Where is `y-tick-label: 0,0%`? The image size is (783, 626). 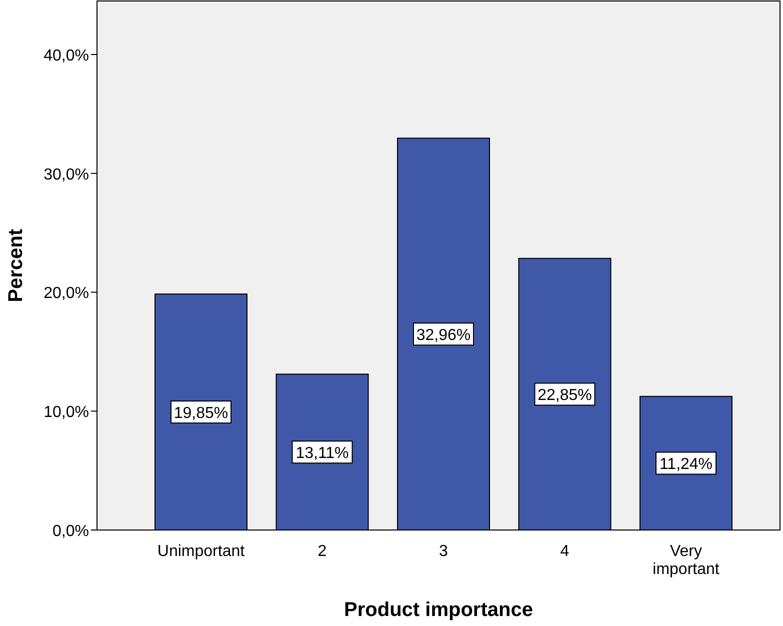 y-tick-label: 0,0% is located at coordinates (70, 531).